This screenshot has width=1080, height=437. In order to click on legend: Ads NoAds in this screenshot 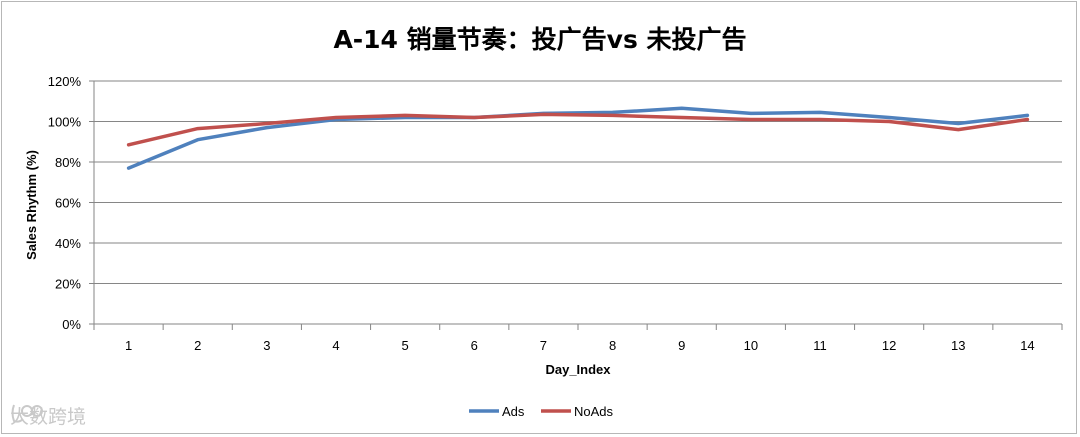, I will do `click(541, 411)`.